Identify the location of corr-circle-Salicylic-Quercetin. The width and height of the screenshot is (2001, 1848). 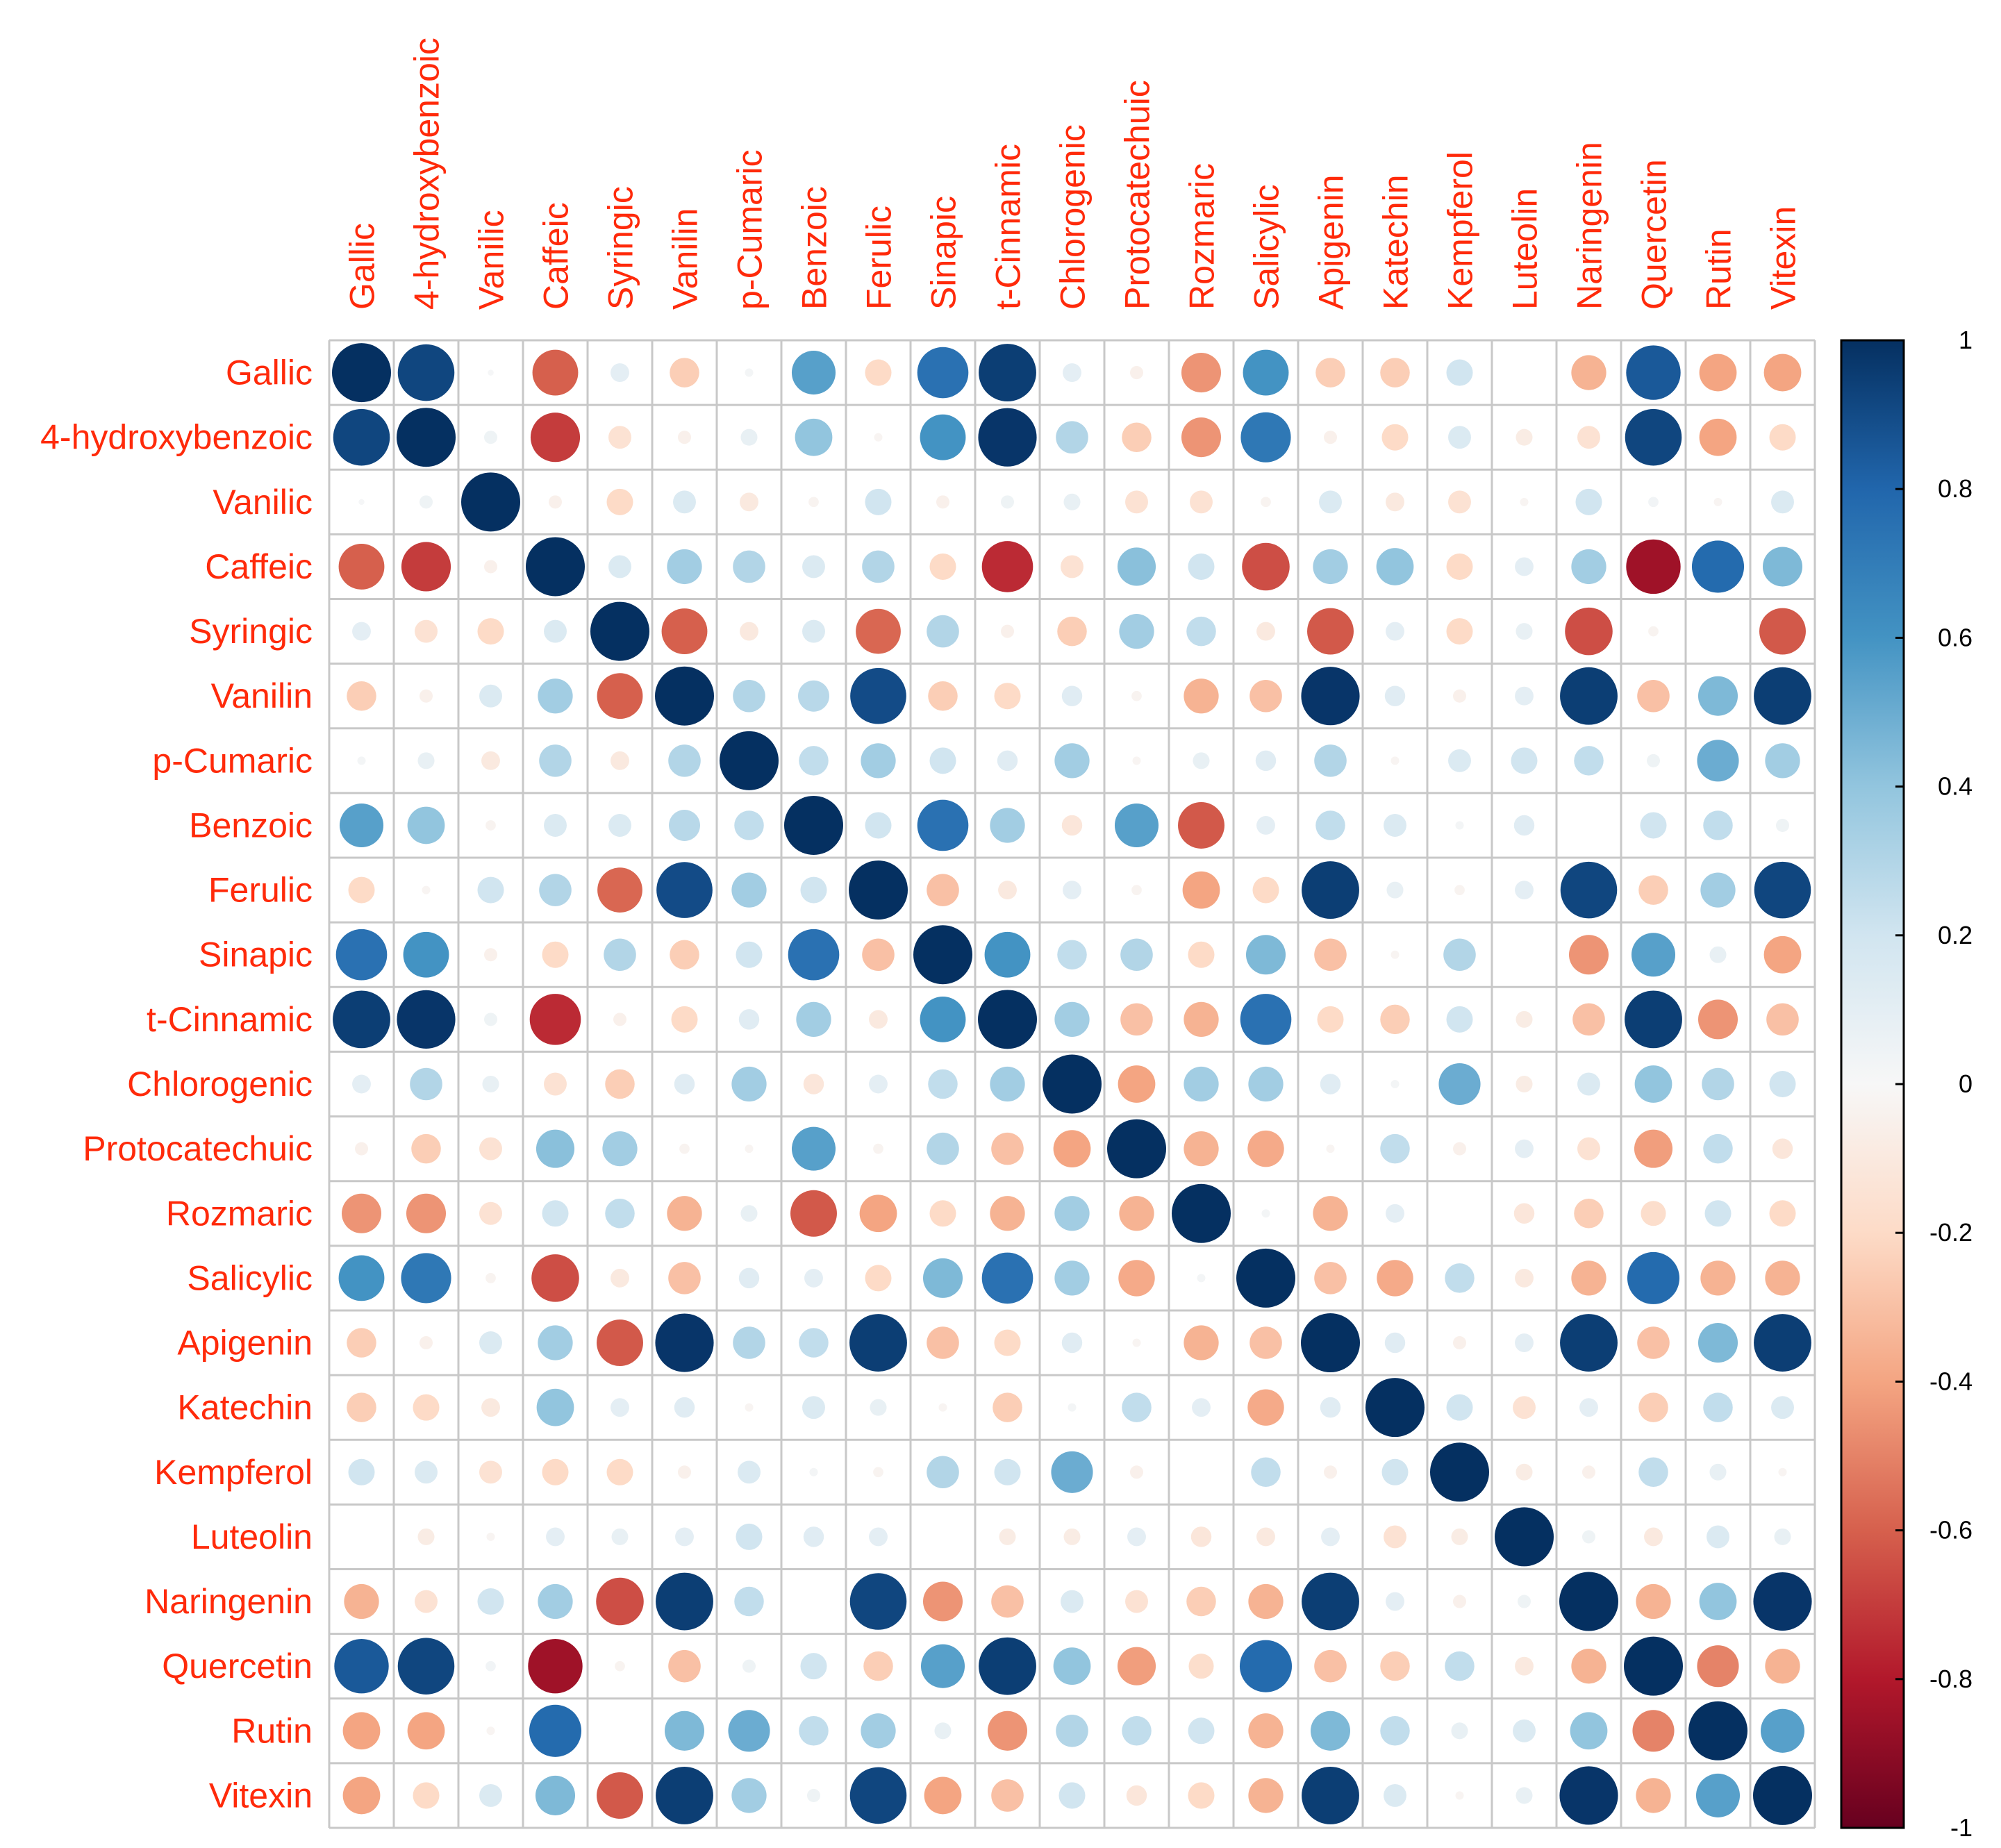
(1653, 1277).